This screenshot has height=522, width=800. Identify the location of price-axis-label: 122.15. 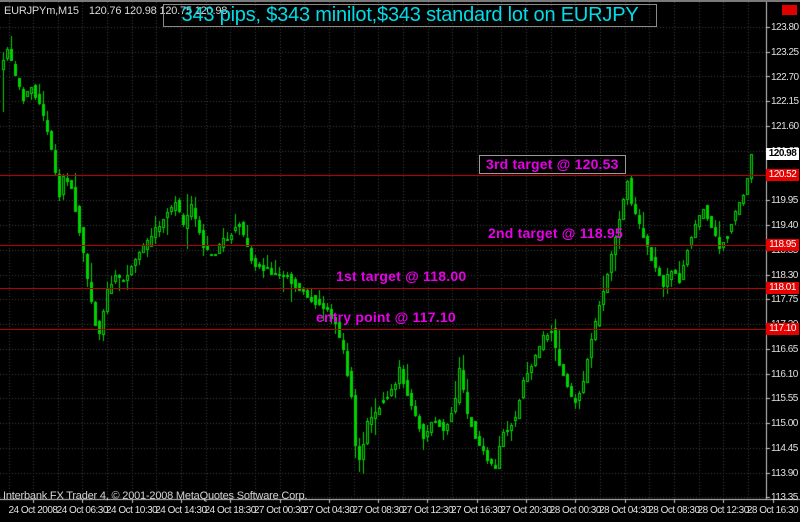
(785, 101).